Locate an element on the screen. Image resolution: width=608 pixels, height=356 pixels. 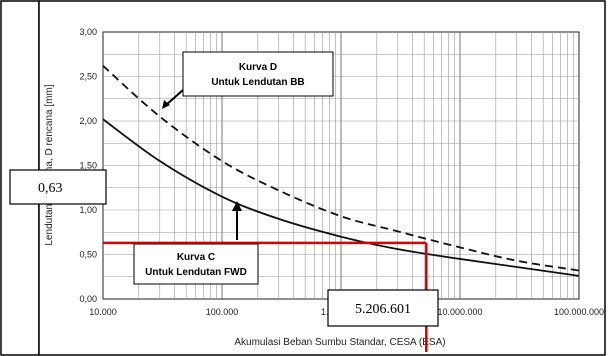
x-readout-value: 5.206.601 is located at coordinates (383, 309).